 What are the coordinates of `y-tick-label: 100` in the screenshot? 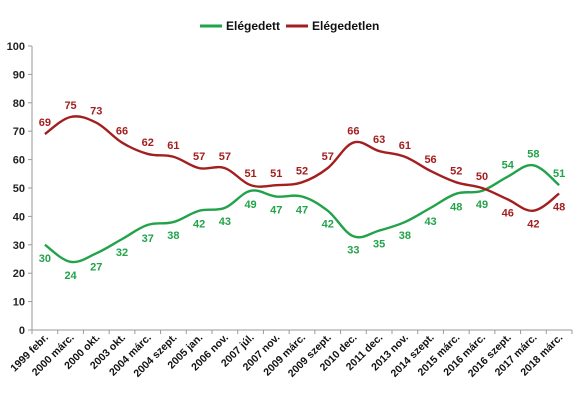 It's located at (16, 47).